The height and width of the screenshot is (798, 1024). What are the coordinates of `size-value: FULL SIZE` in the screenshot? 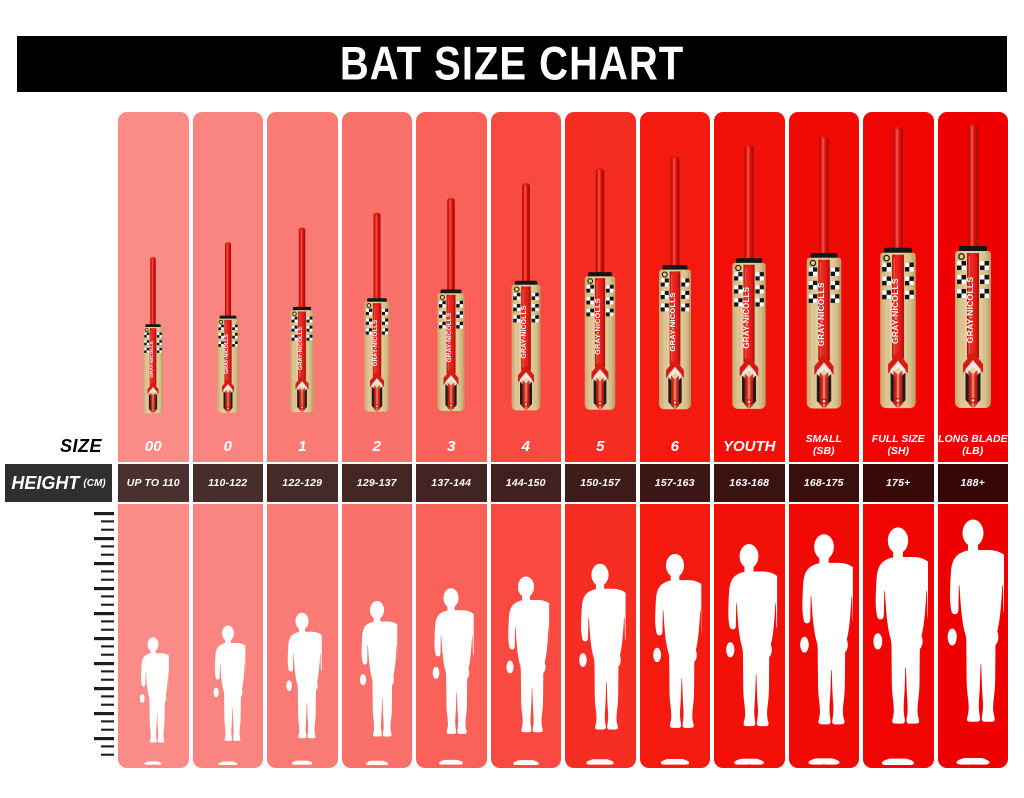 It's located at (898, 439).